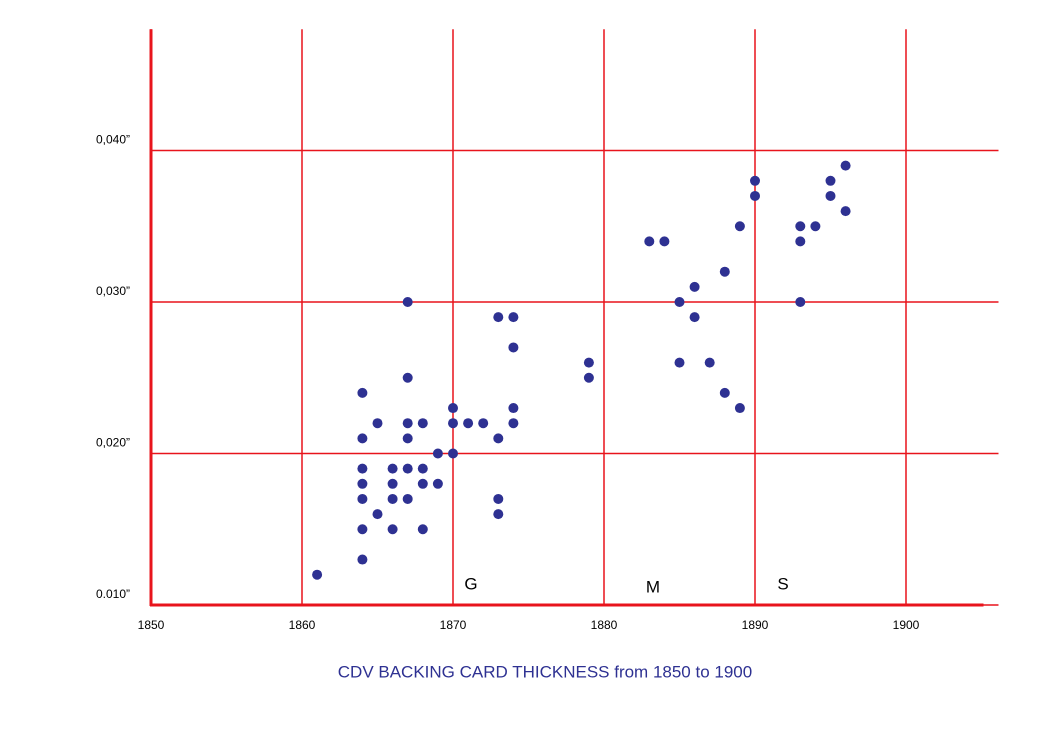 The image size is (1058, 756). What do you see at coordinates (782, 583) in the screenshot?
I see `annotation: S` at bounding box center [782, 583].